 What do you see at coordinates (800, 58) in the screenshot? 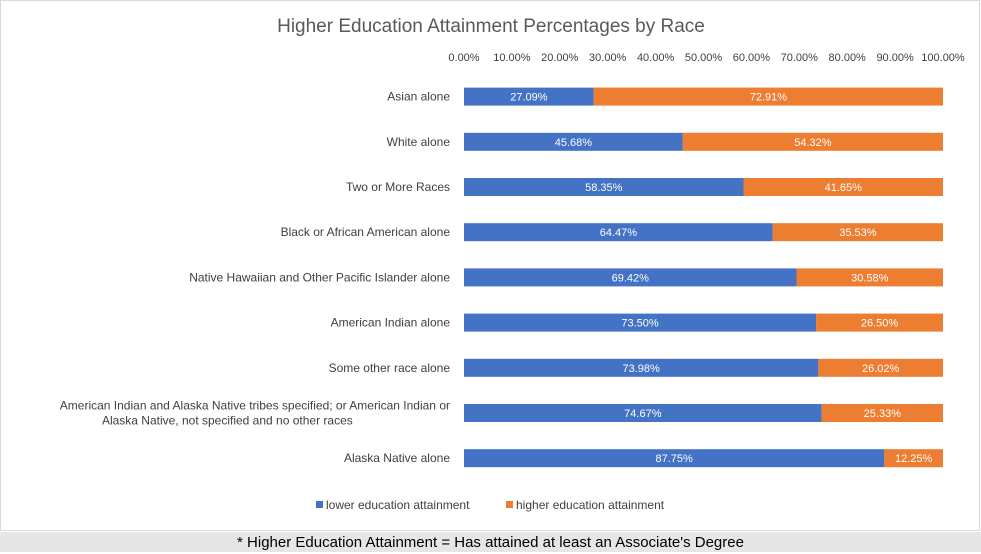
I see `x-tick-label: 70.00%` at bounding box center [800, 58].